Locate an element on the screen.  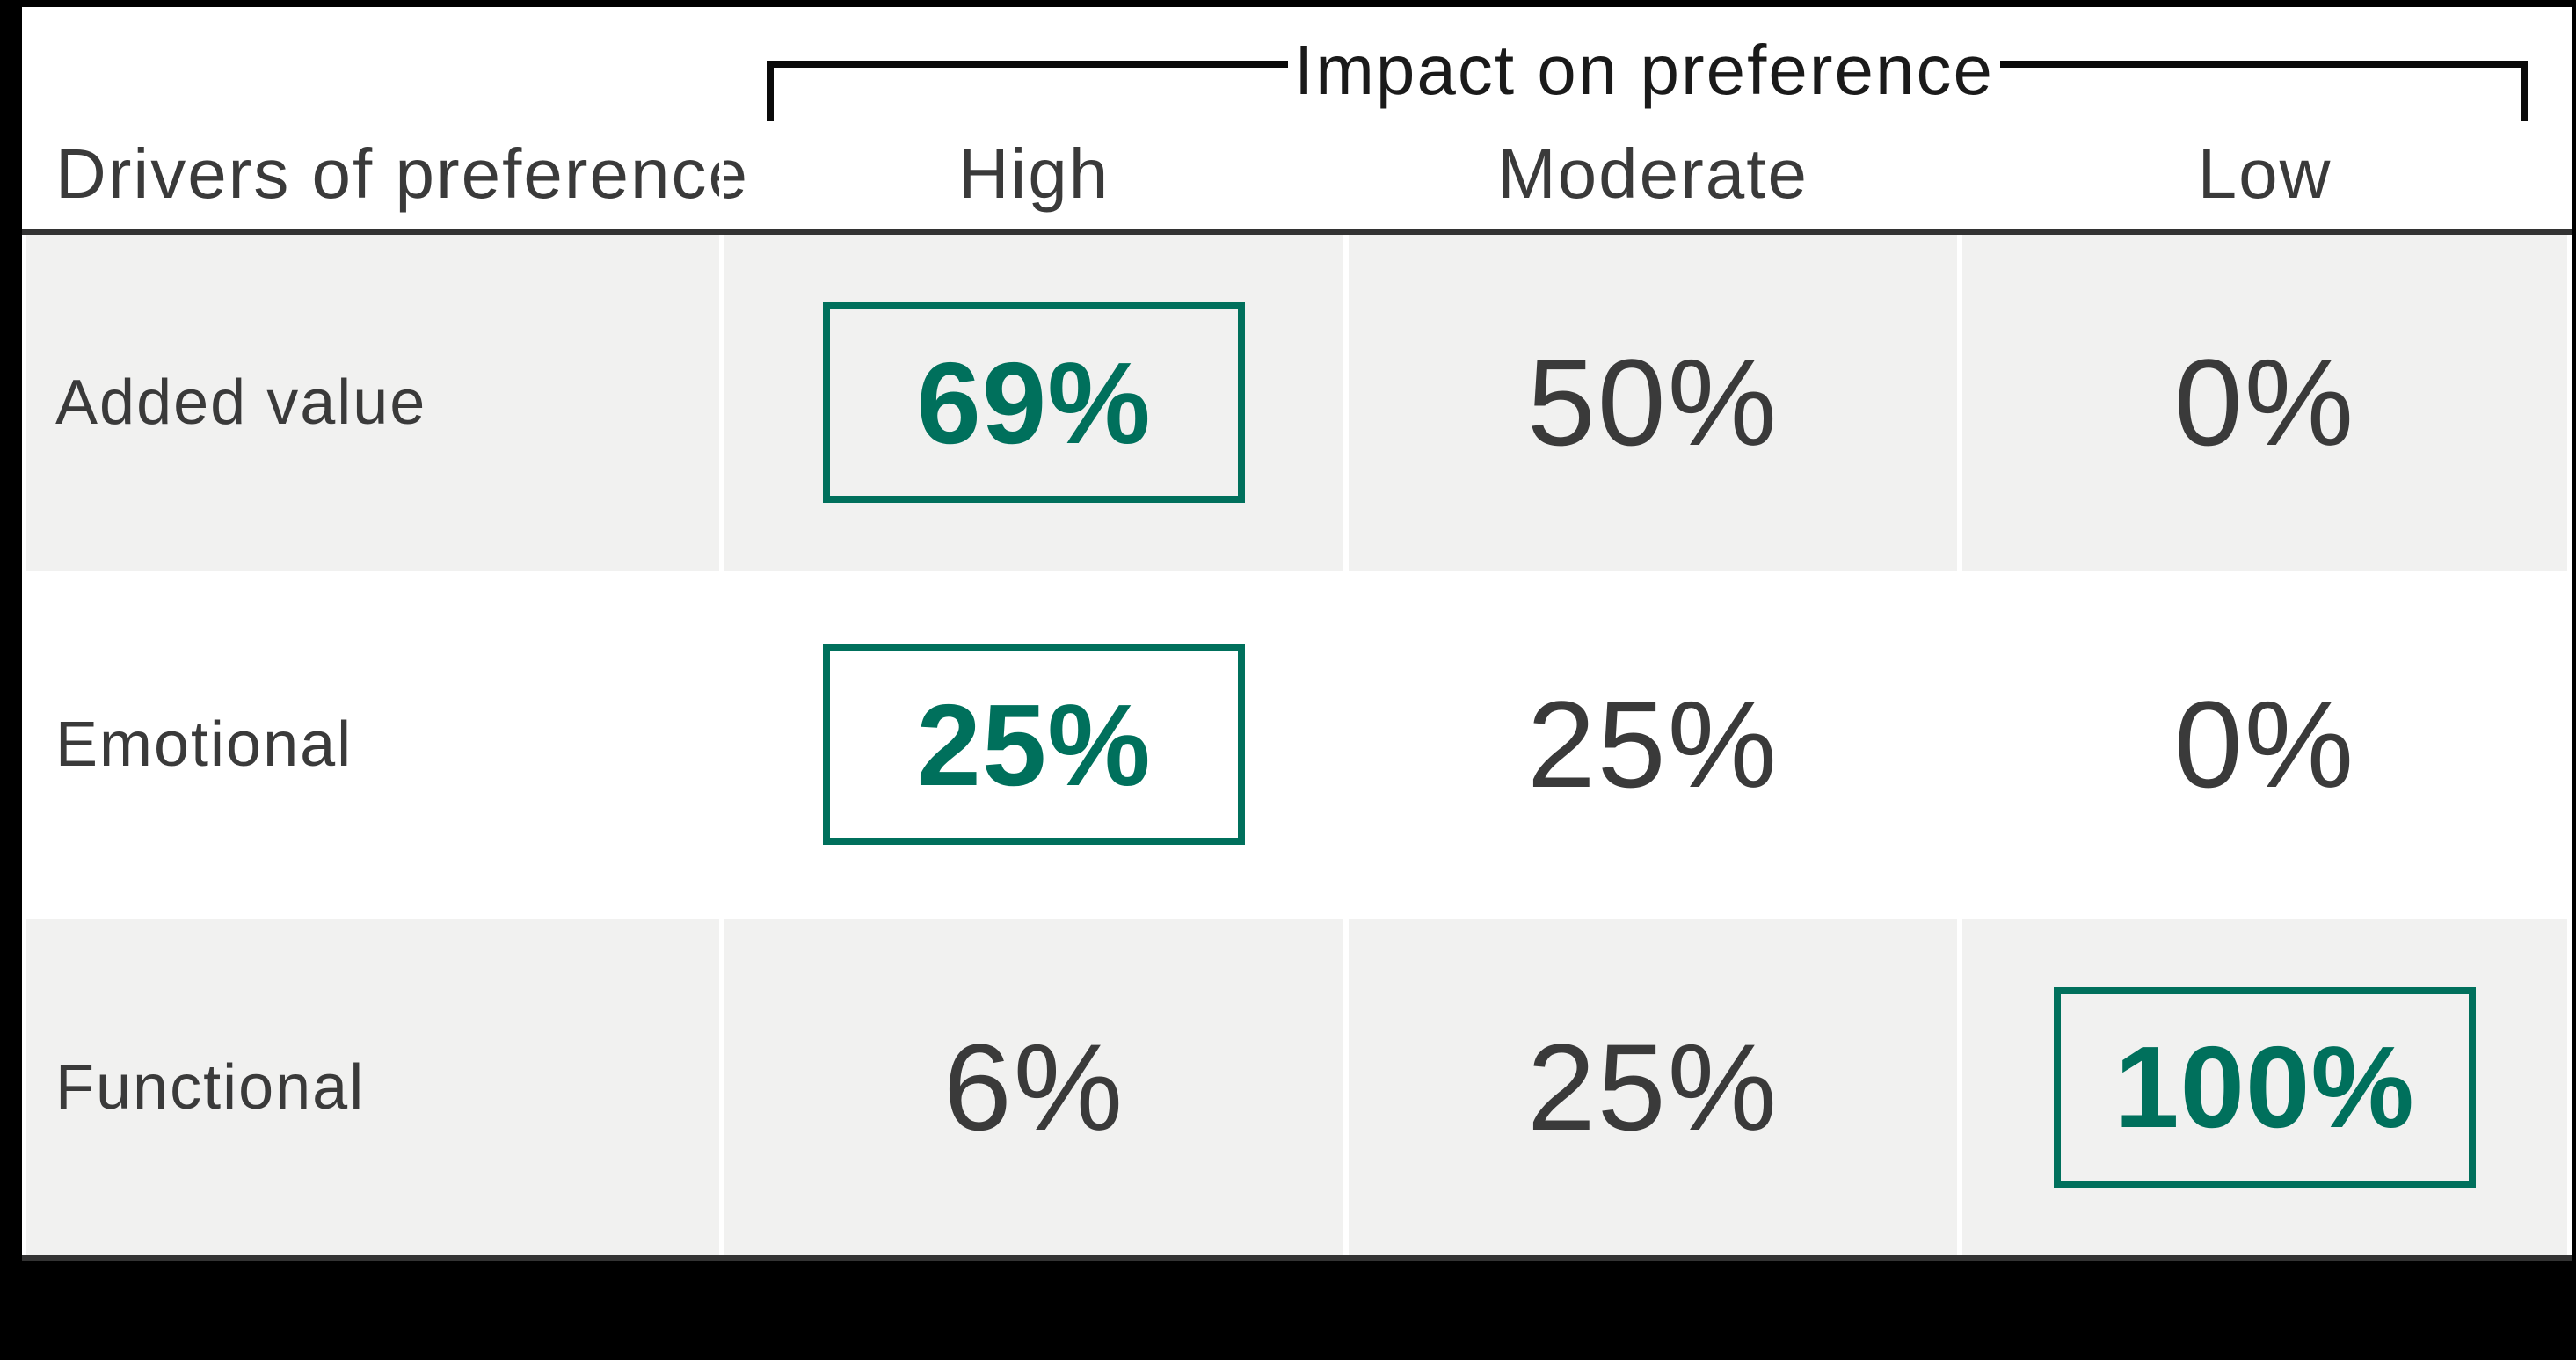
highlight-box: 25% is located at coordinates (1034, 744).